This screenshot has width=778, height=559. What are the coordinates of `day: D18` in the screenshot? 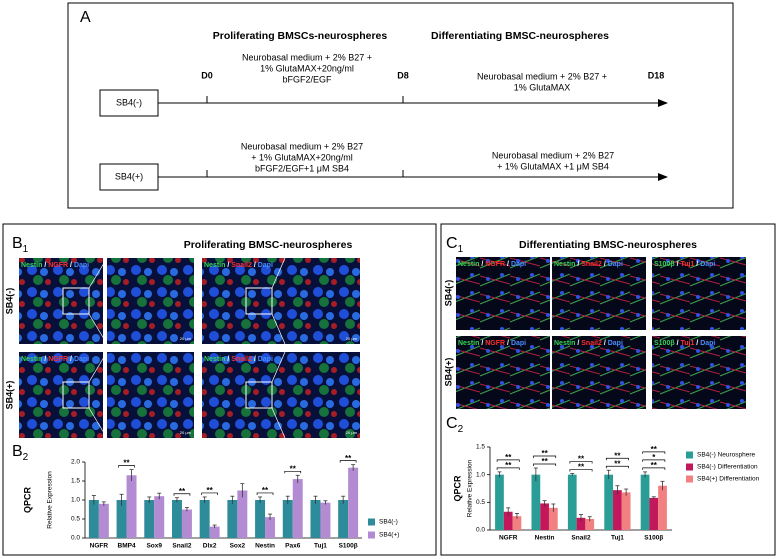 It's located at (656, 75).